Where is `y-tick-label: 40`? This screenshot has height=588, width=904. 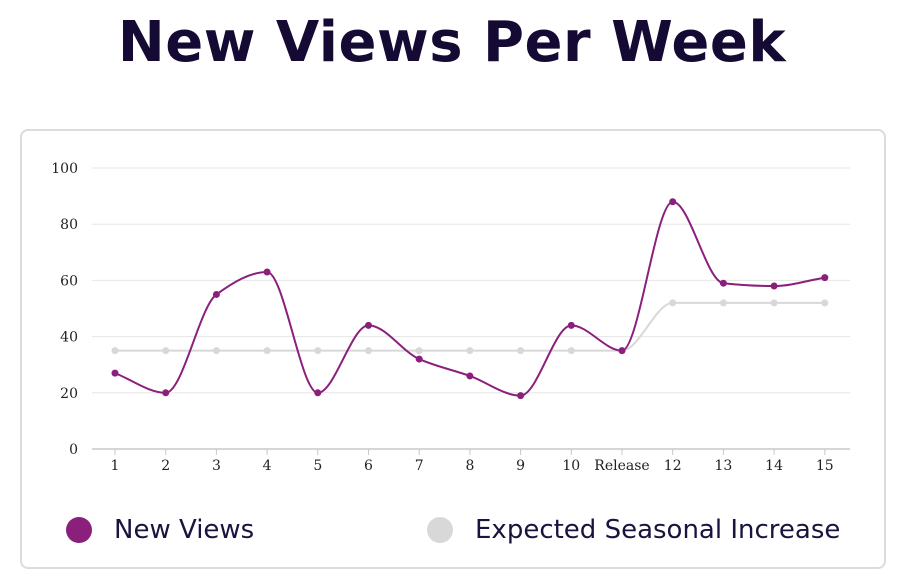
y-tick-label: 40 is located at coordinates (69, 338).